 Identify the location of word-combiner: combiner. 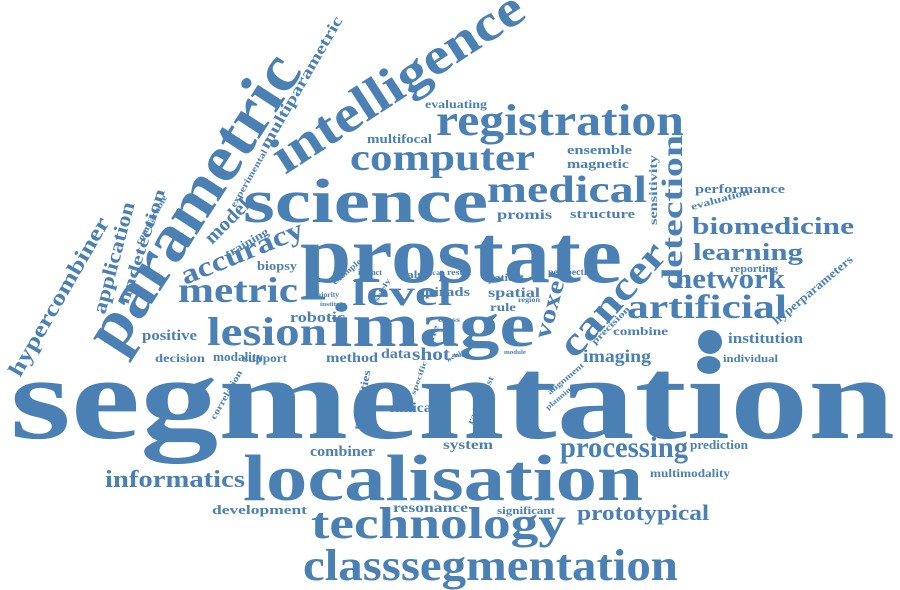
(342, 452).